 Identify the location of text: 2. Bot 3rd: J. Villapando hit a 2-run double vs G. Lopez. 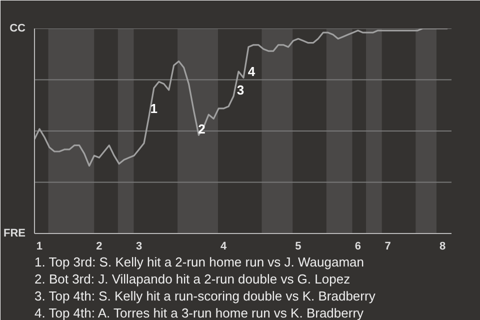
(192, 279).